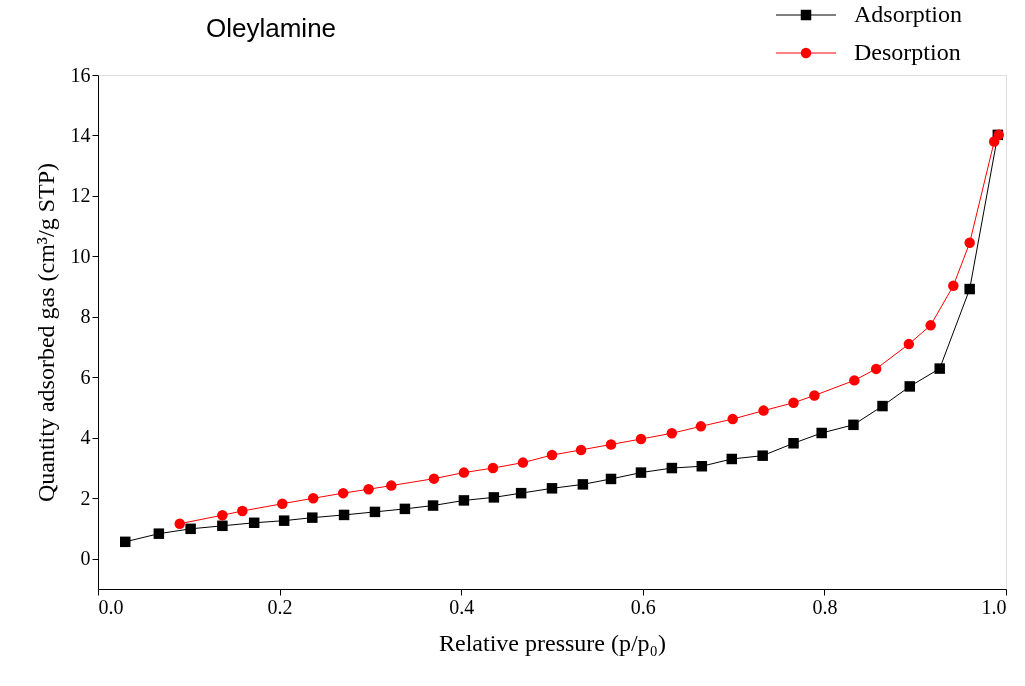 This screenshot has width=1025, height=686. I want to click on y-tick-label: 8, so click(85, 316).